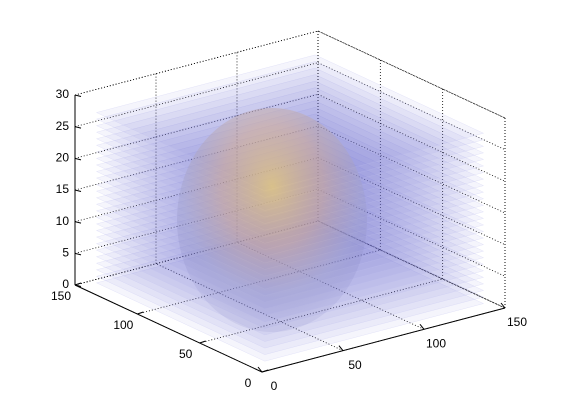 The image size is (561, 420). What do you see at coordinates (517, 322) in the screenshot?
I see `x-tick-label: 150` at bounding box center [517, 322].